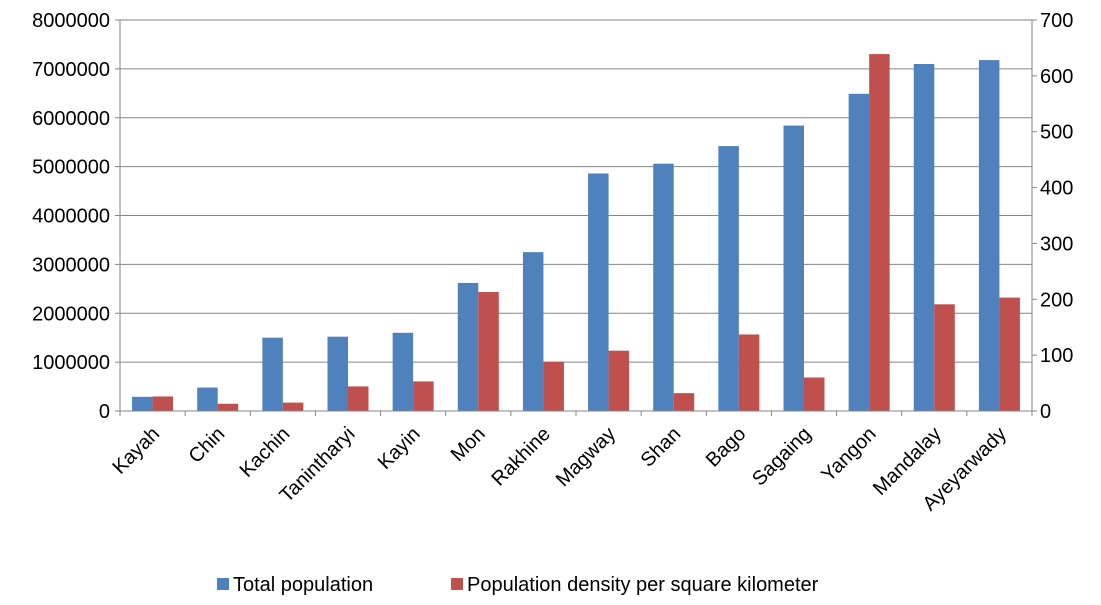 The width and height of the screenshot is (1101, 605). What do you see at coordinates (1056, 244) in the screenshot?
I see `right-tick-label: 300` at bounding box center [1056, 244].